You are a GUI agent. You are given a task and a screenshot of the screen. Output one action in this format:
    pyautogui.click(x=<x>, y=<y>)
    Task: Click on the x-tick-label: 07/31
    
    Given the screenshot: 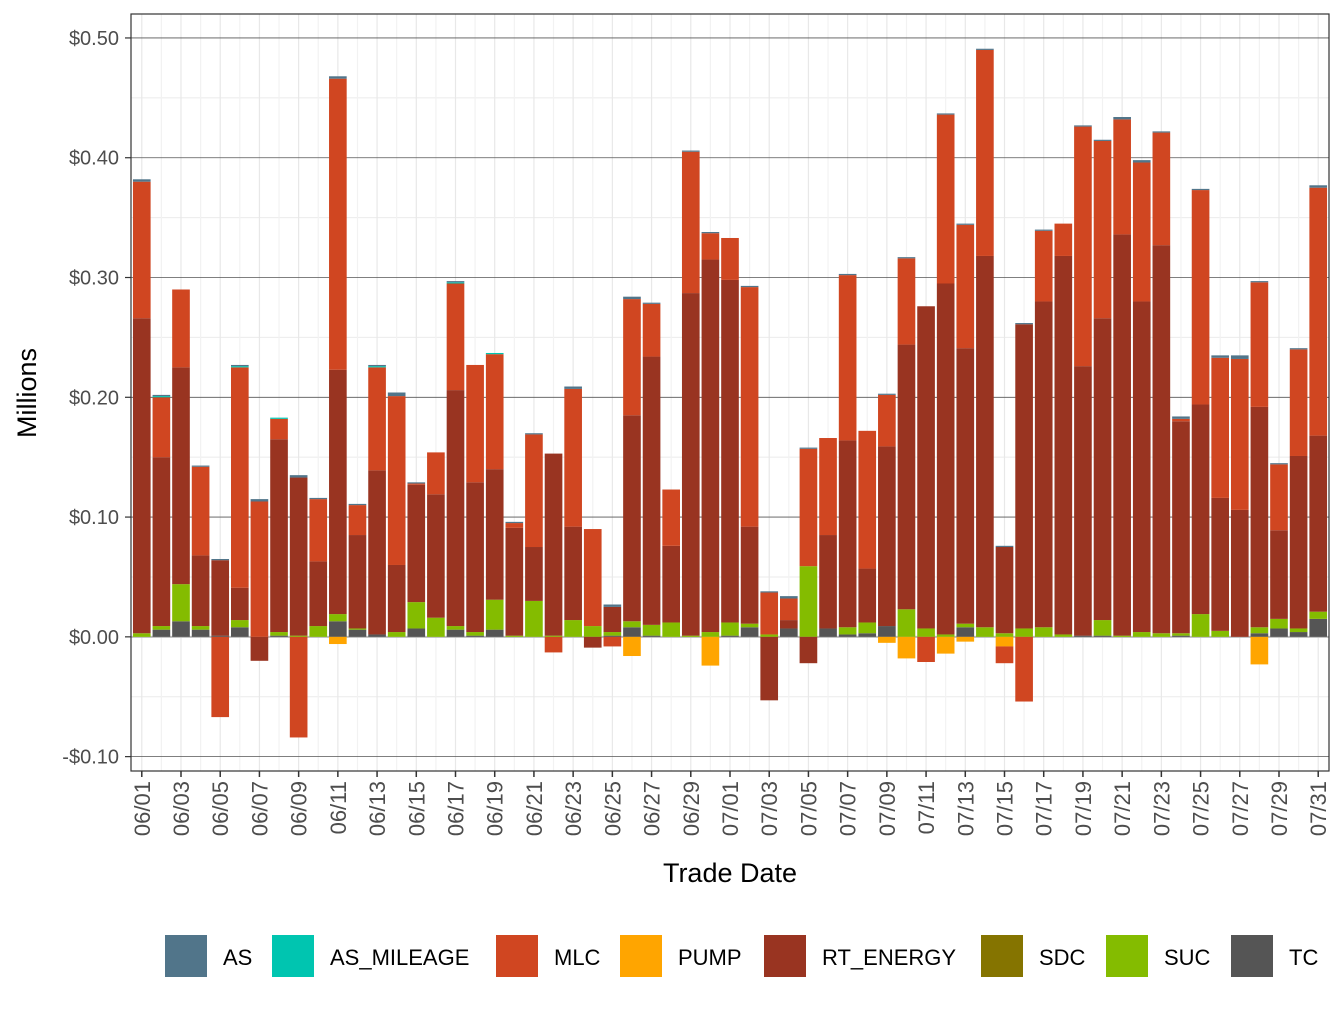 What is the action you would take?
    pyautogui.click(x=1318, y=808)
    